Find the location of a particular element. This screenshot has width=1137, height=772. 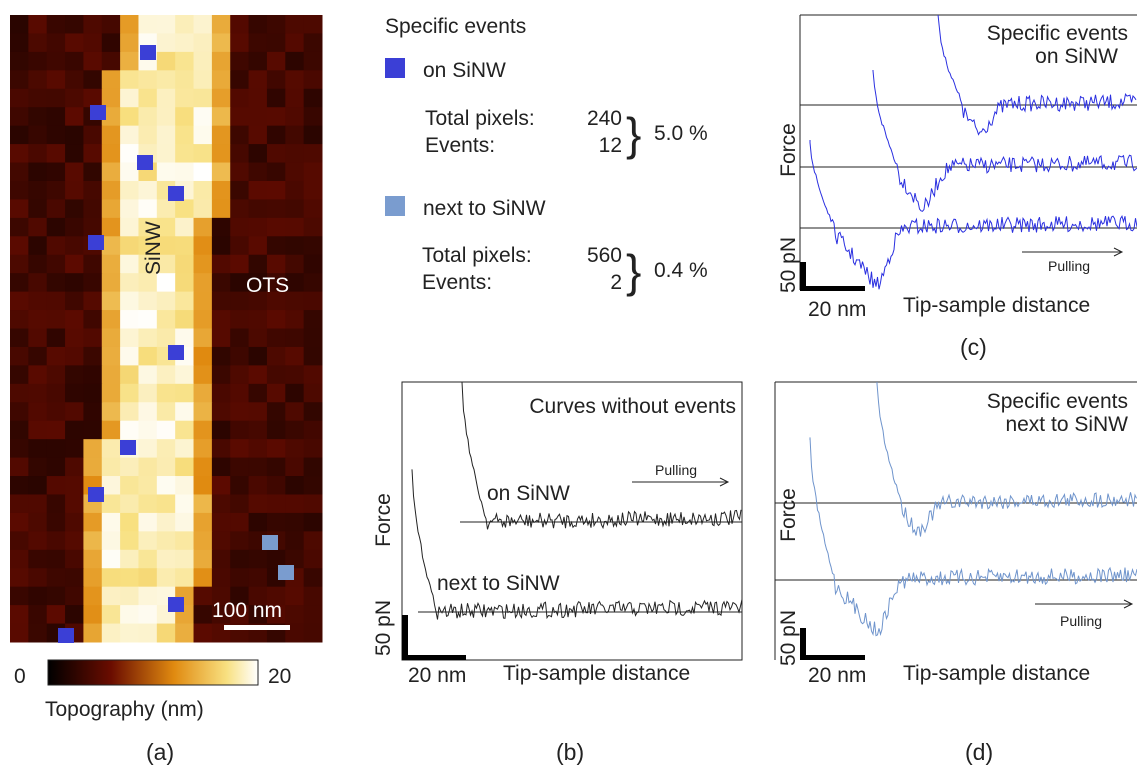

caption: (a) is located at coordinates (160, 752).